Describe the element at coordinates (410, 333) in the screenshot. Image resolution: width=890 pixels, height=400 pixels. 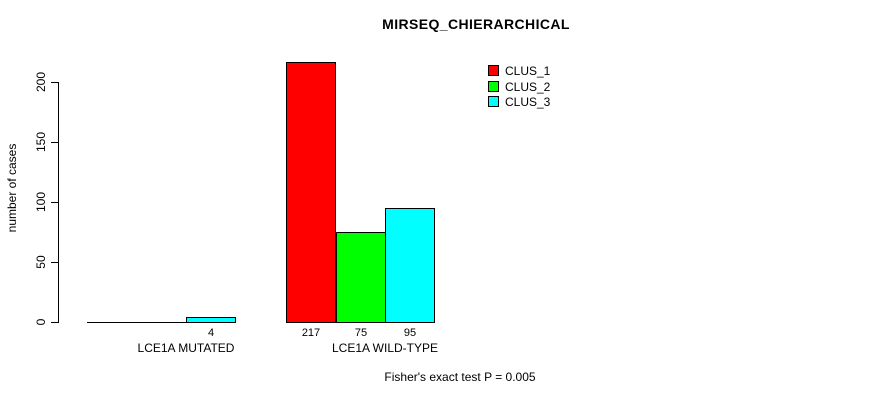
I see `bar-value-label: 95` at that location.